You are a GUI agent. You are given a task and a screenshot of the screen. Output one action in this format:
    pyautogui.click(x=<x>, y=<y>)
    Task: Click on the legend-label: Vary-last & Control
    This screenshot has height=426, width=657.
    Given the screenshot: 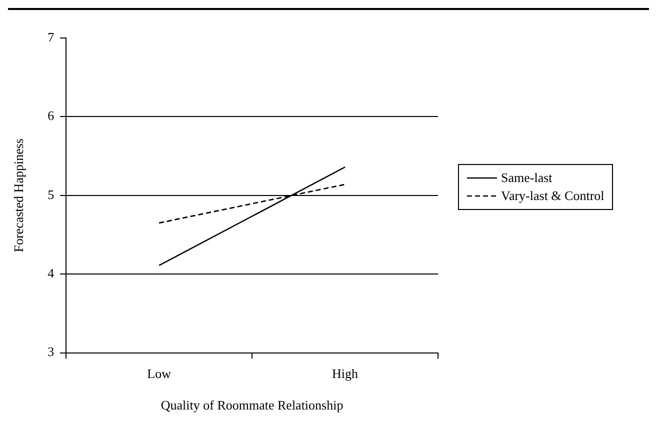 What is the action you would take?
    pyautogui.click(x=552, y=196)
    